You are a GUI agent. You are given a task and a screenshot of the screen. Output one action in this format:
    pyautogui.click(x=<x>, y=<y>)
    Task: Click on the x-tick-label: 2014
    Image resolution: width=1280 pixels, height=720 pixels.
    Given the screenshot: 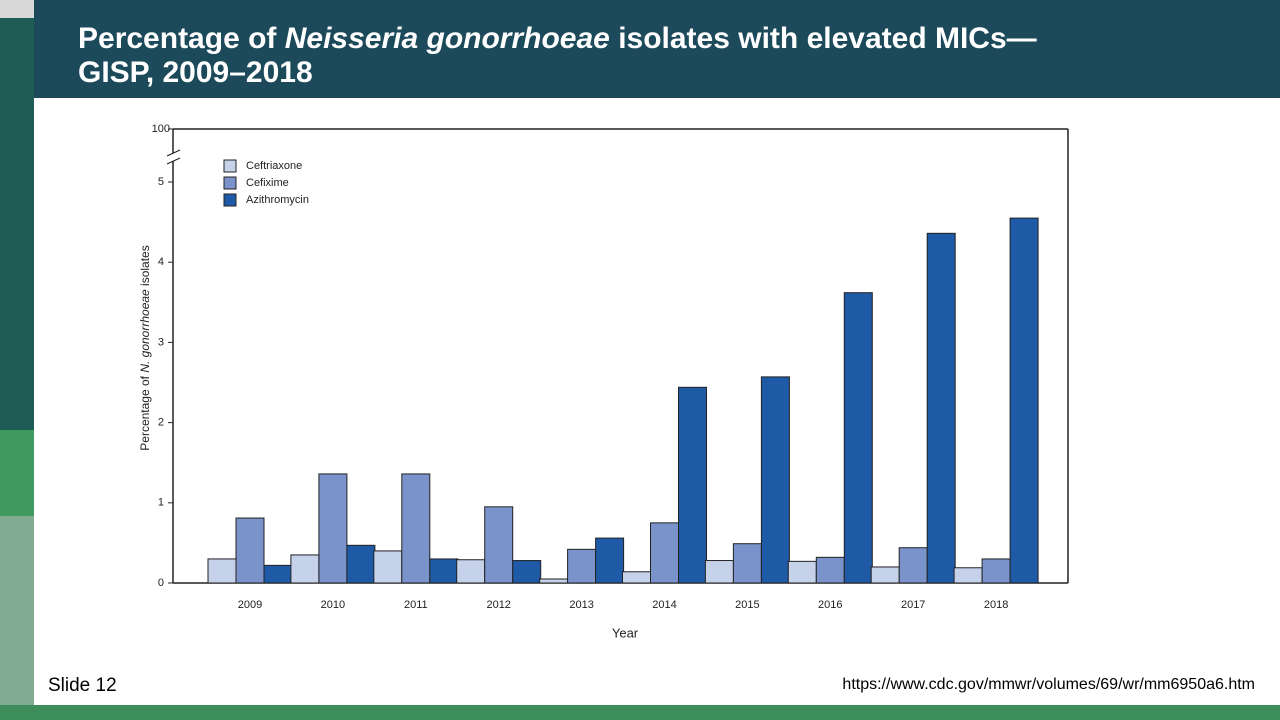 What is the action you would take?
    pyautogui.click(x=664, y=605)
    